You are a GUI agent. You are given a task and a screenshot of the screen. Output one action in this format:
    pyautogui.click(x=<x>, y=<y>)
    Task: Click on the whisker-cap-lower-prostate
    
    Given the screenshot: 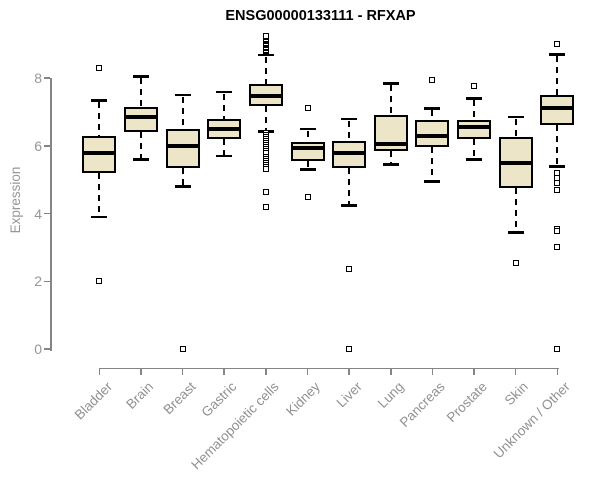 What is the action you would take?
    pyautogui.click(x=474, y=159)
    